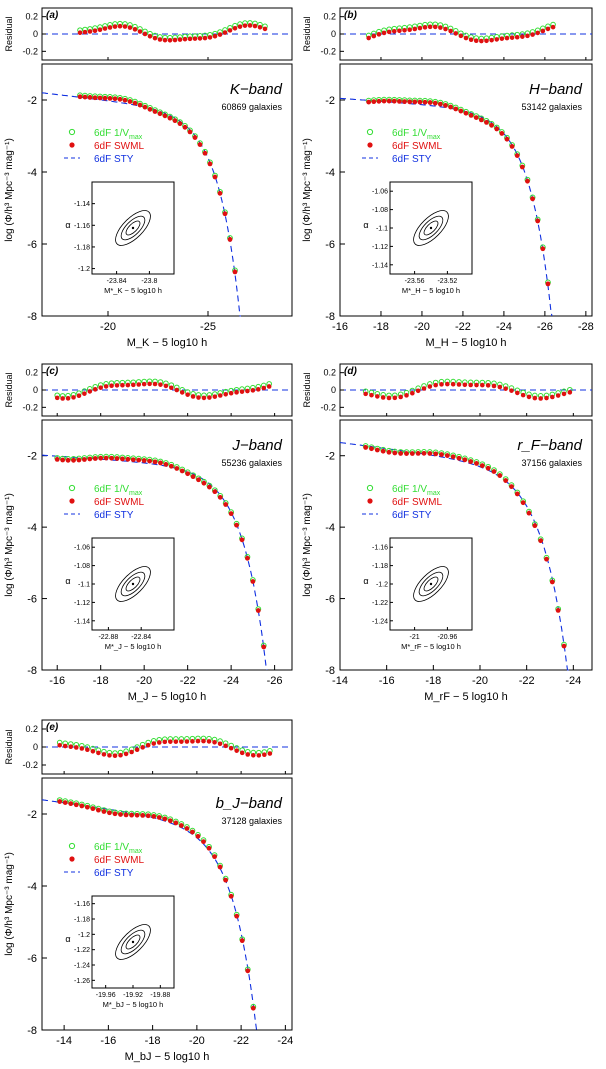 The height and width of the screenshot is (1069, 606). Describe the element at coordinates (412, 515) in the screenshot. I see `legend-label-sty: 6dF STY` at that location.